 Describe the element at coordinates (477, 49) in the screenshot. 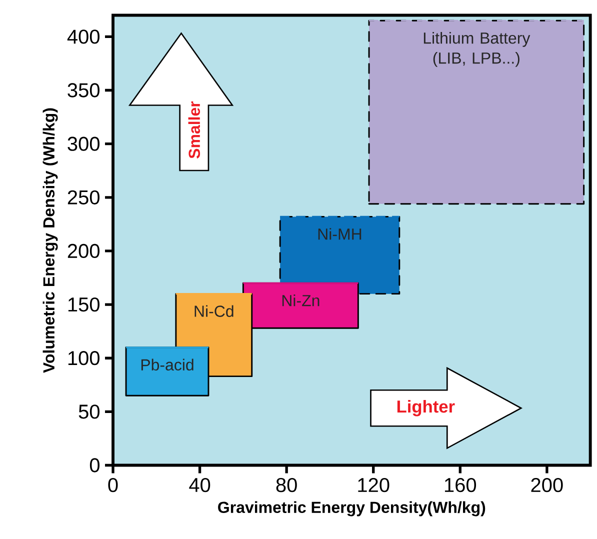

I see `series-label: Lithium Battery (LIB, LPB...)` at that location.